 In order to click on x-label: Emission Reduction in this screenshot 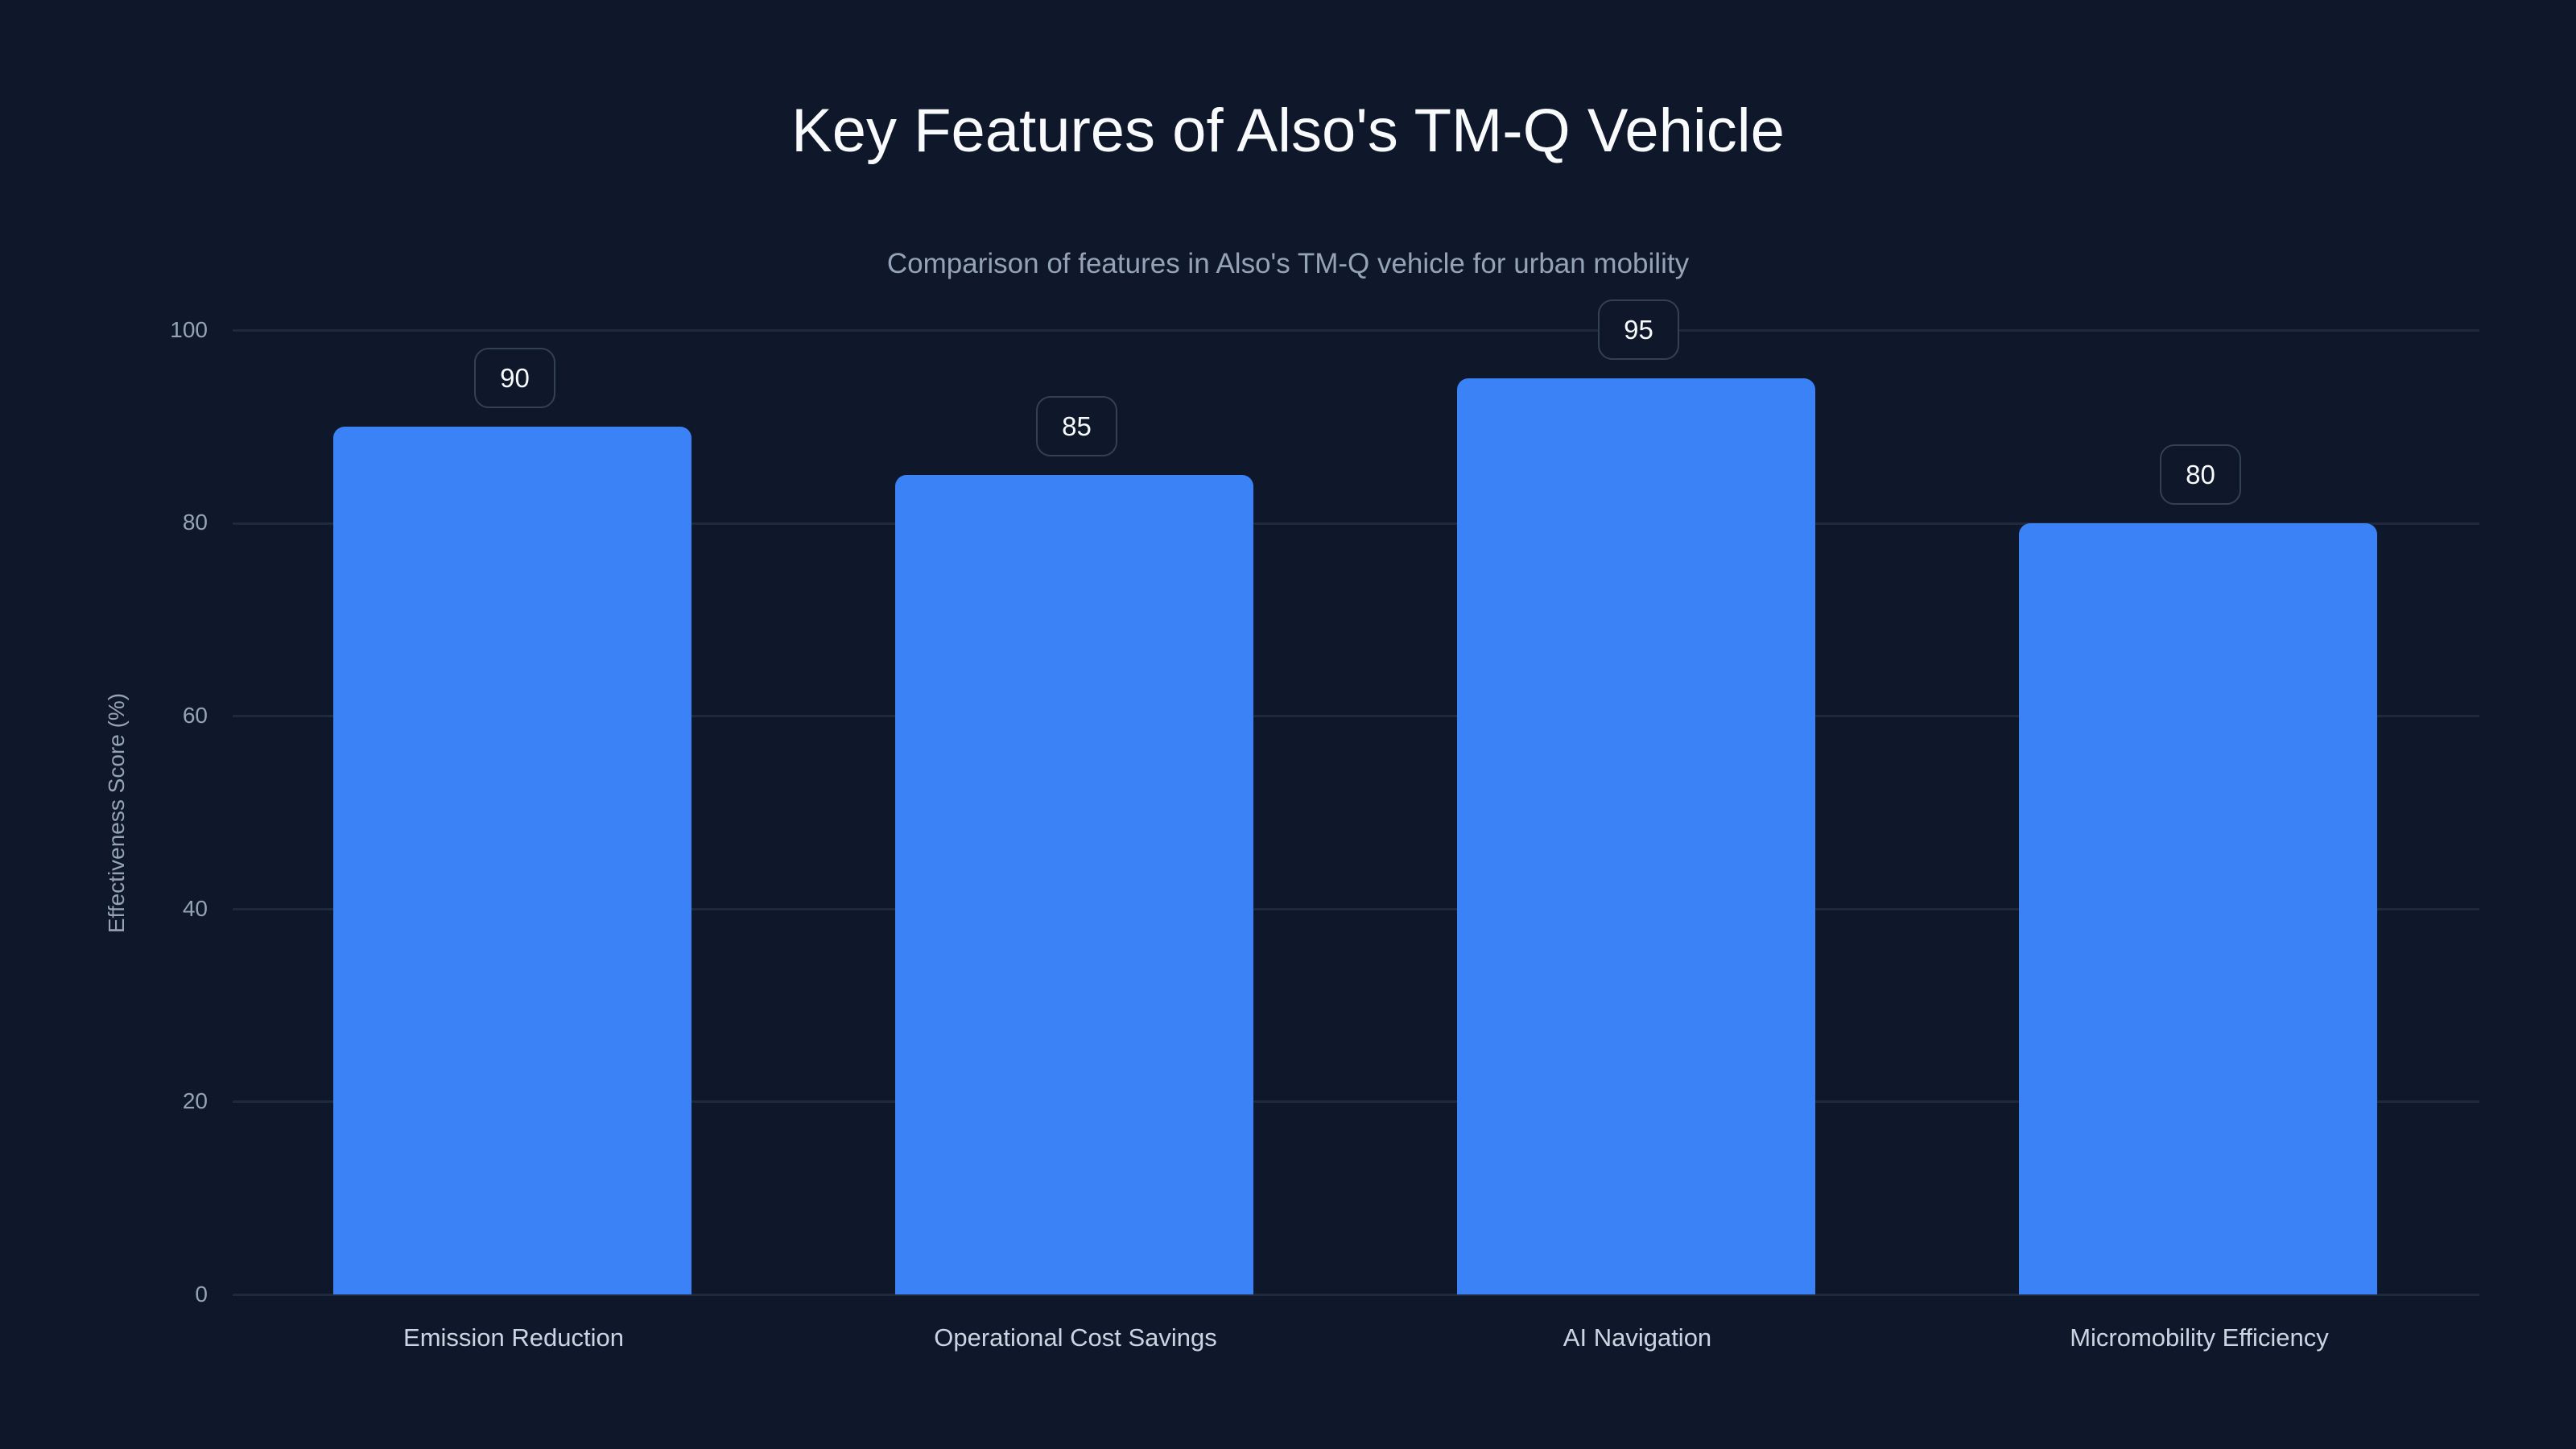, I will do `click(513, 1337)`.